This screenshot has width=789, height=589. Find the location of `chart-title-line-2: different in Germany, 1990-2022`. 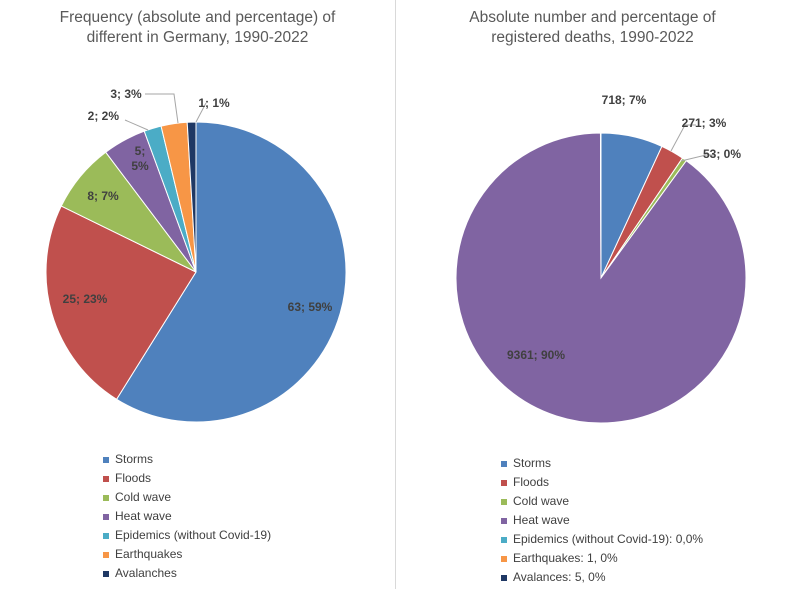

chart-title-line-2: different in Germany, 1990-2022 is located at coordinates (197, 37).